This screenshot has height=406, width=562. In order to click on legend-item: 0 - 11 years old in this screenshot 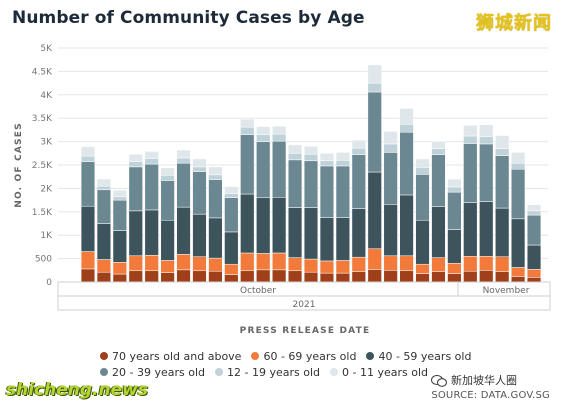, I will do `click(379, 373)`.